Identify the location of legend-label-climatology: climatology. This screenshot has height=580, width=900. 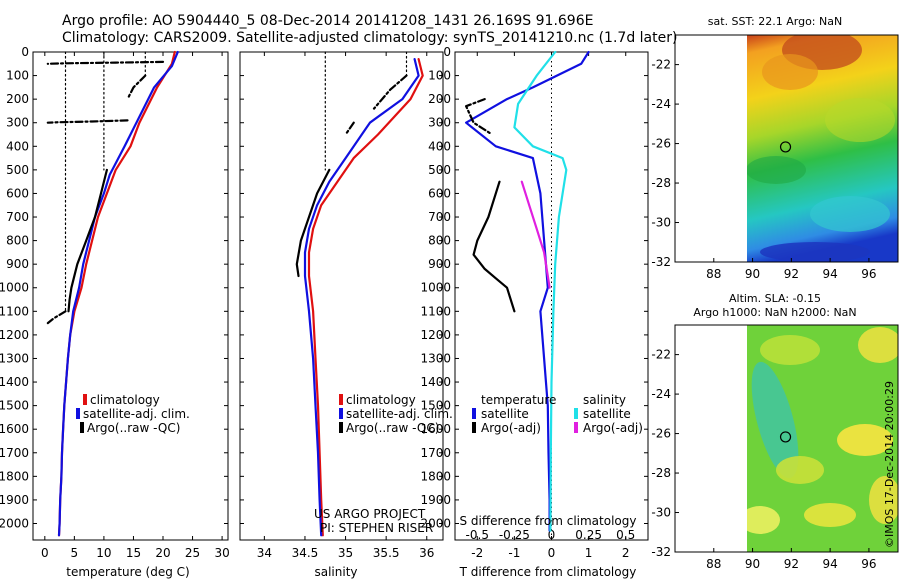
(381, 400).